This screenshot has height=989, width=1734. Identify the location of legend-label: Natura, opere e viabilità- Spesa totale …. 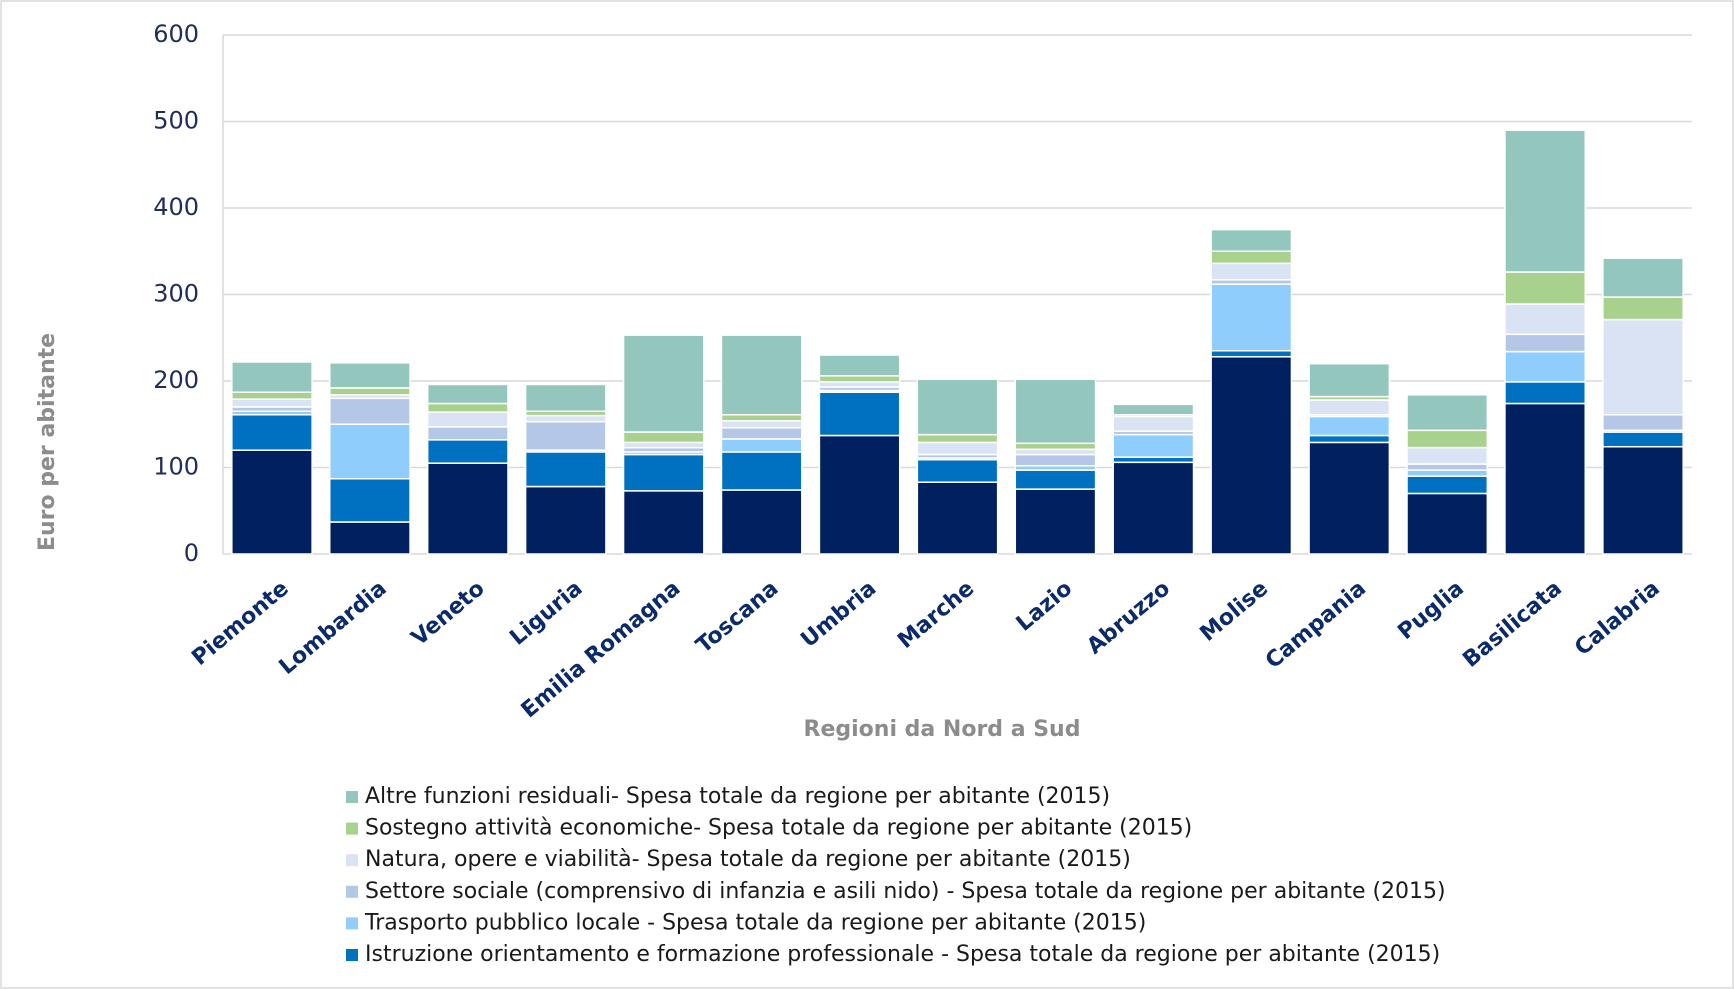
(748, 859).